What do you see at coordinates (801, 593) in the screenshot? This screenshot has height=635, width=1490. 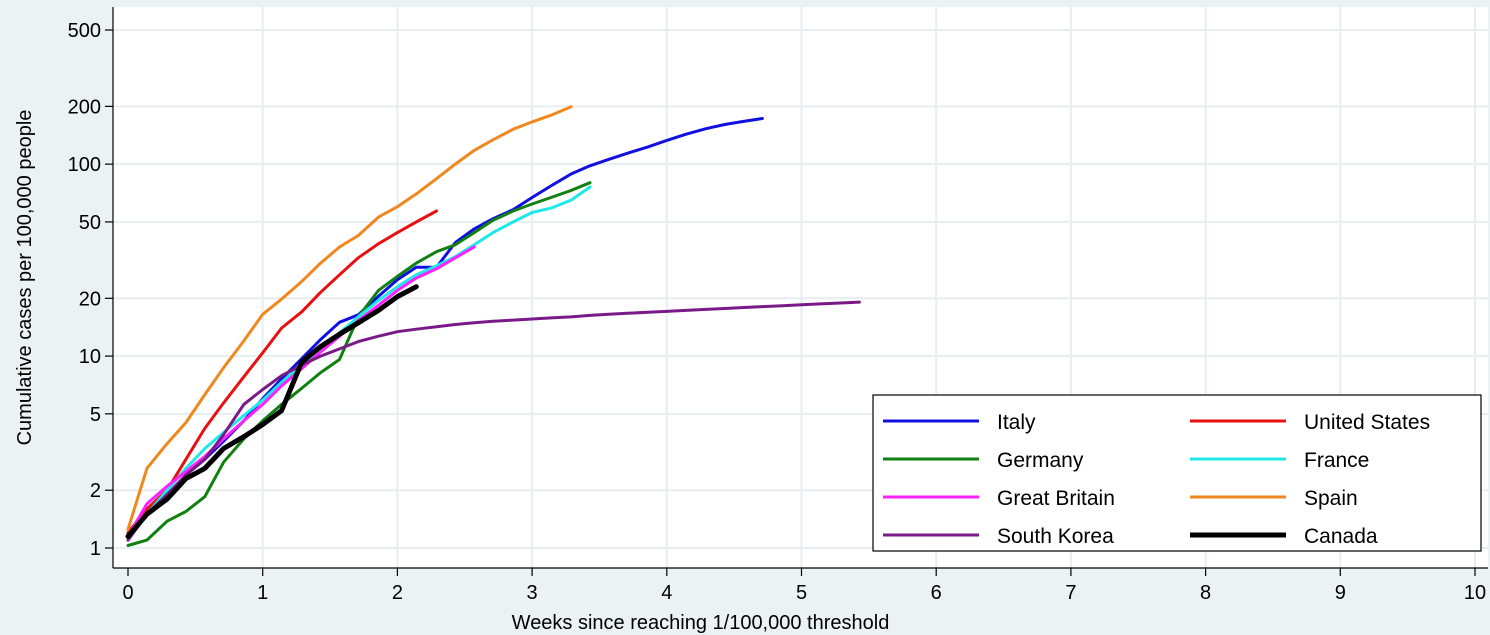 I see `x-tick-label: 5` at bounding box center [801, 593].